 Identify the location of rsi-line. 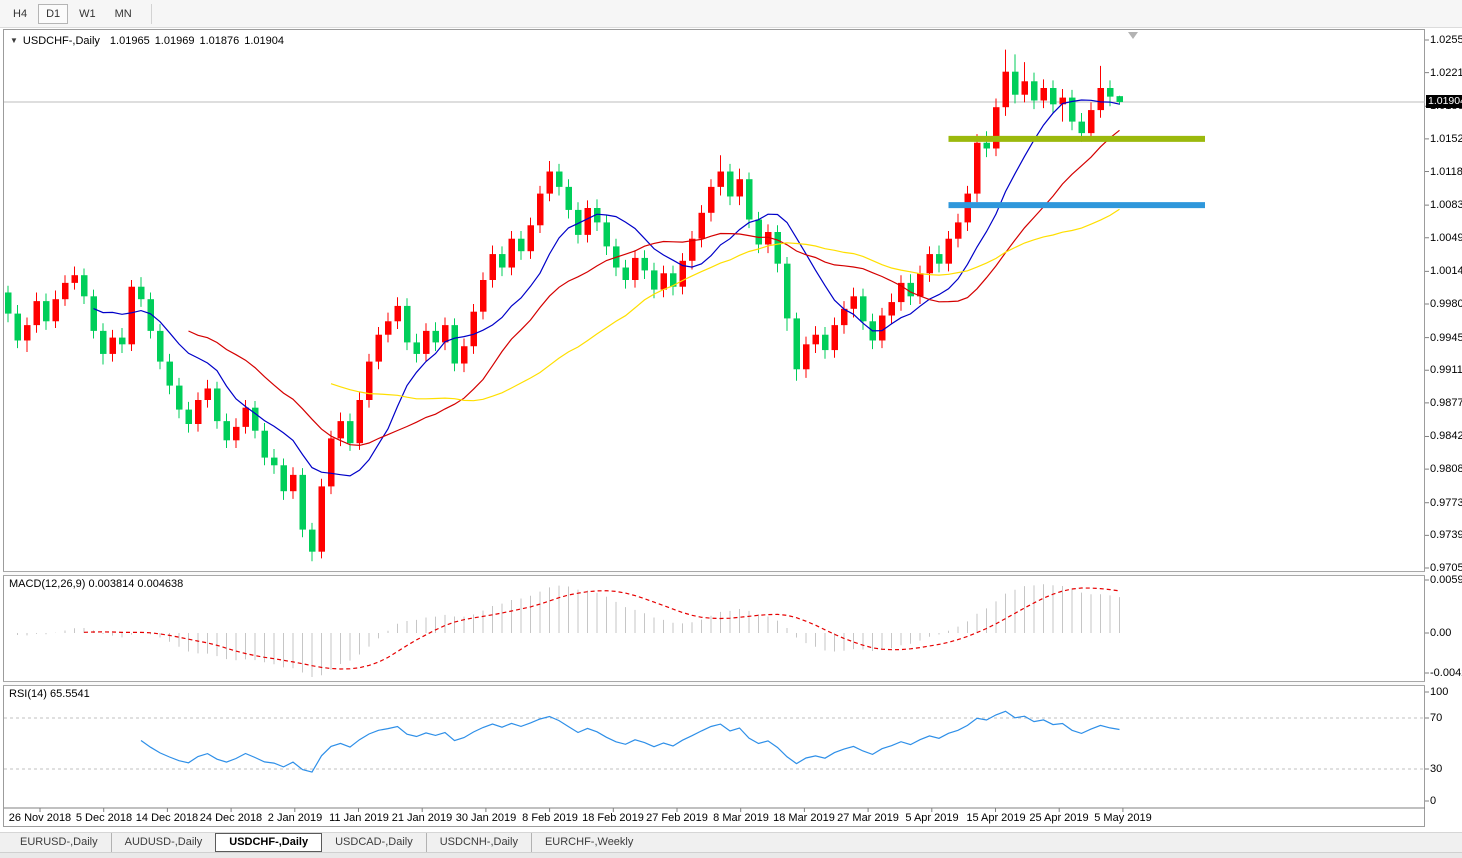
(630, 741).